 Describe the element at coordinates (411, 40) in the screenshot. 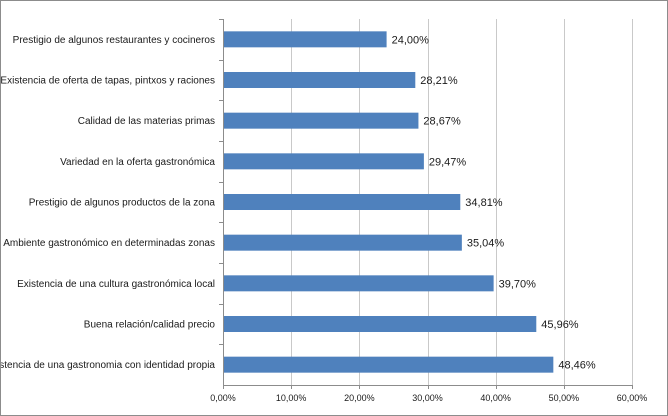

I see `data-label: 24,00%` at that location.